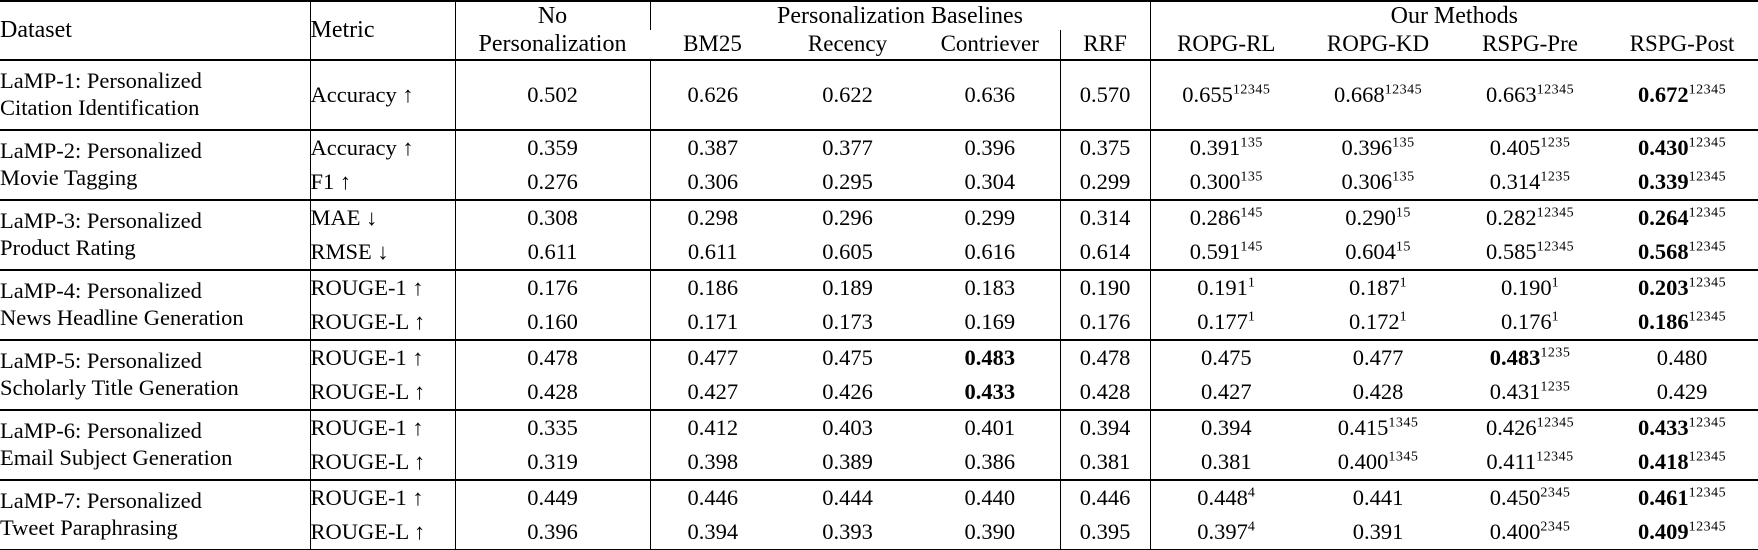 This screenshot has width=1758, height=550. Describe the element at coordinates (1663, 531) in the screenshot. I see `metric-value: 0.409` at that location.